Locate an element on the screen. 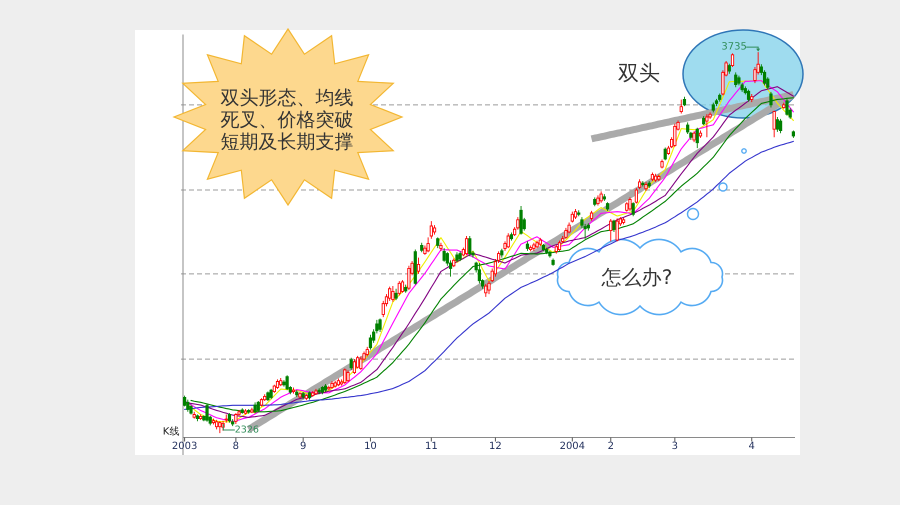 This screenshot has height=505, width=900. x-tick-label: 9 is located at coordinates (303, 446).